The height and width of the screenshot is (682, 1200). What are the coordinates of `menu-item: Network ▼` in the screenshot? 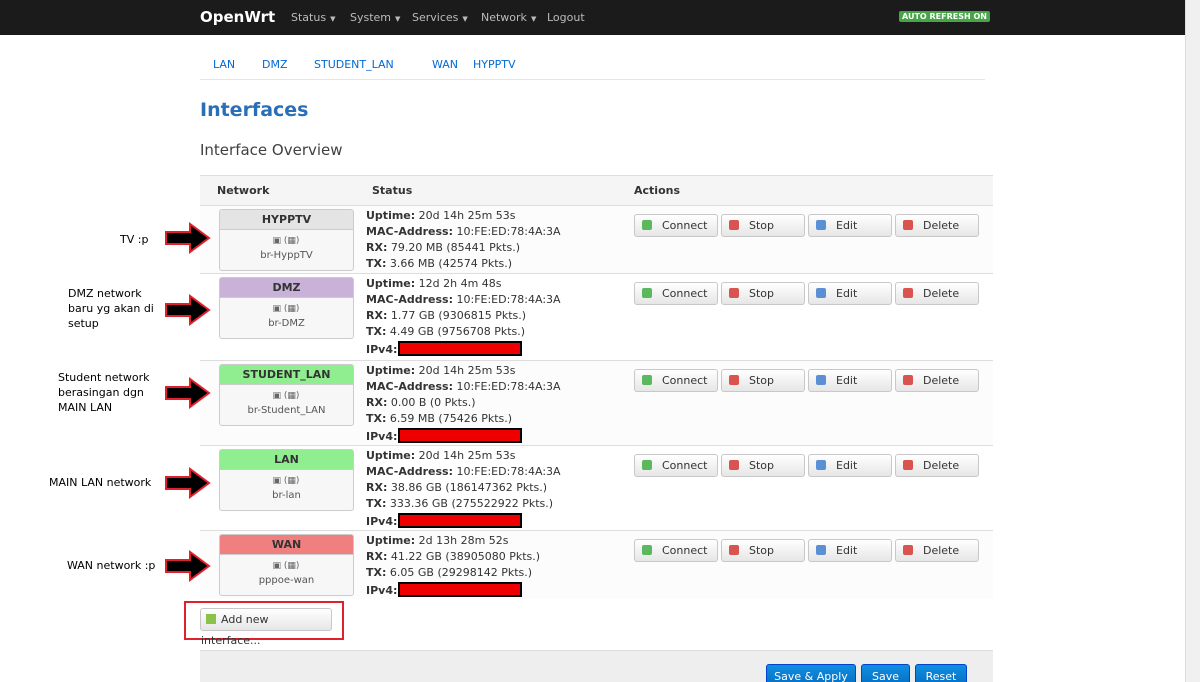 It's located at (509, 17).